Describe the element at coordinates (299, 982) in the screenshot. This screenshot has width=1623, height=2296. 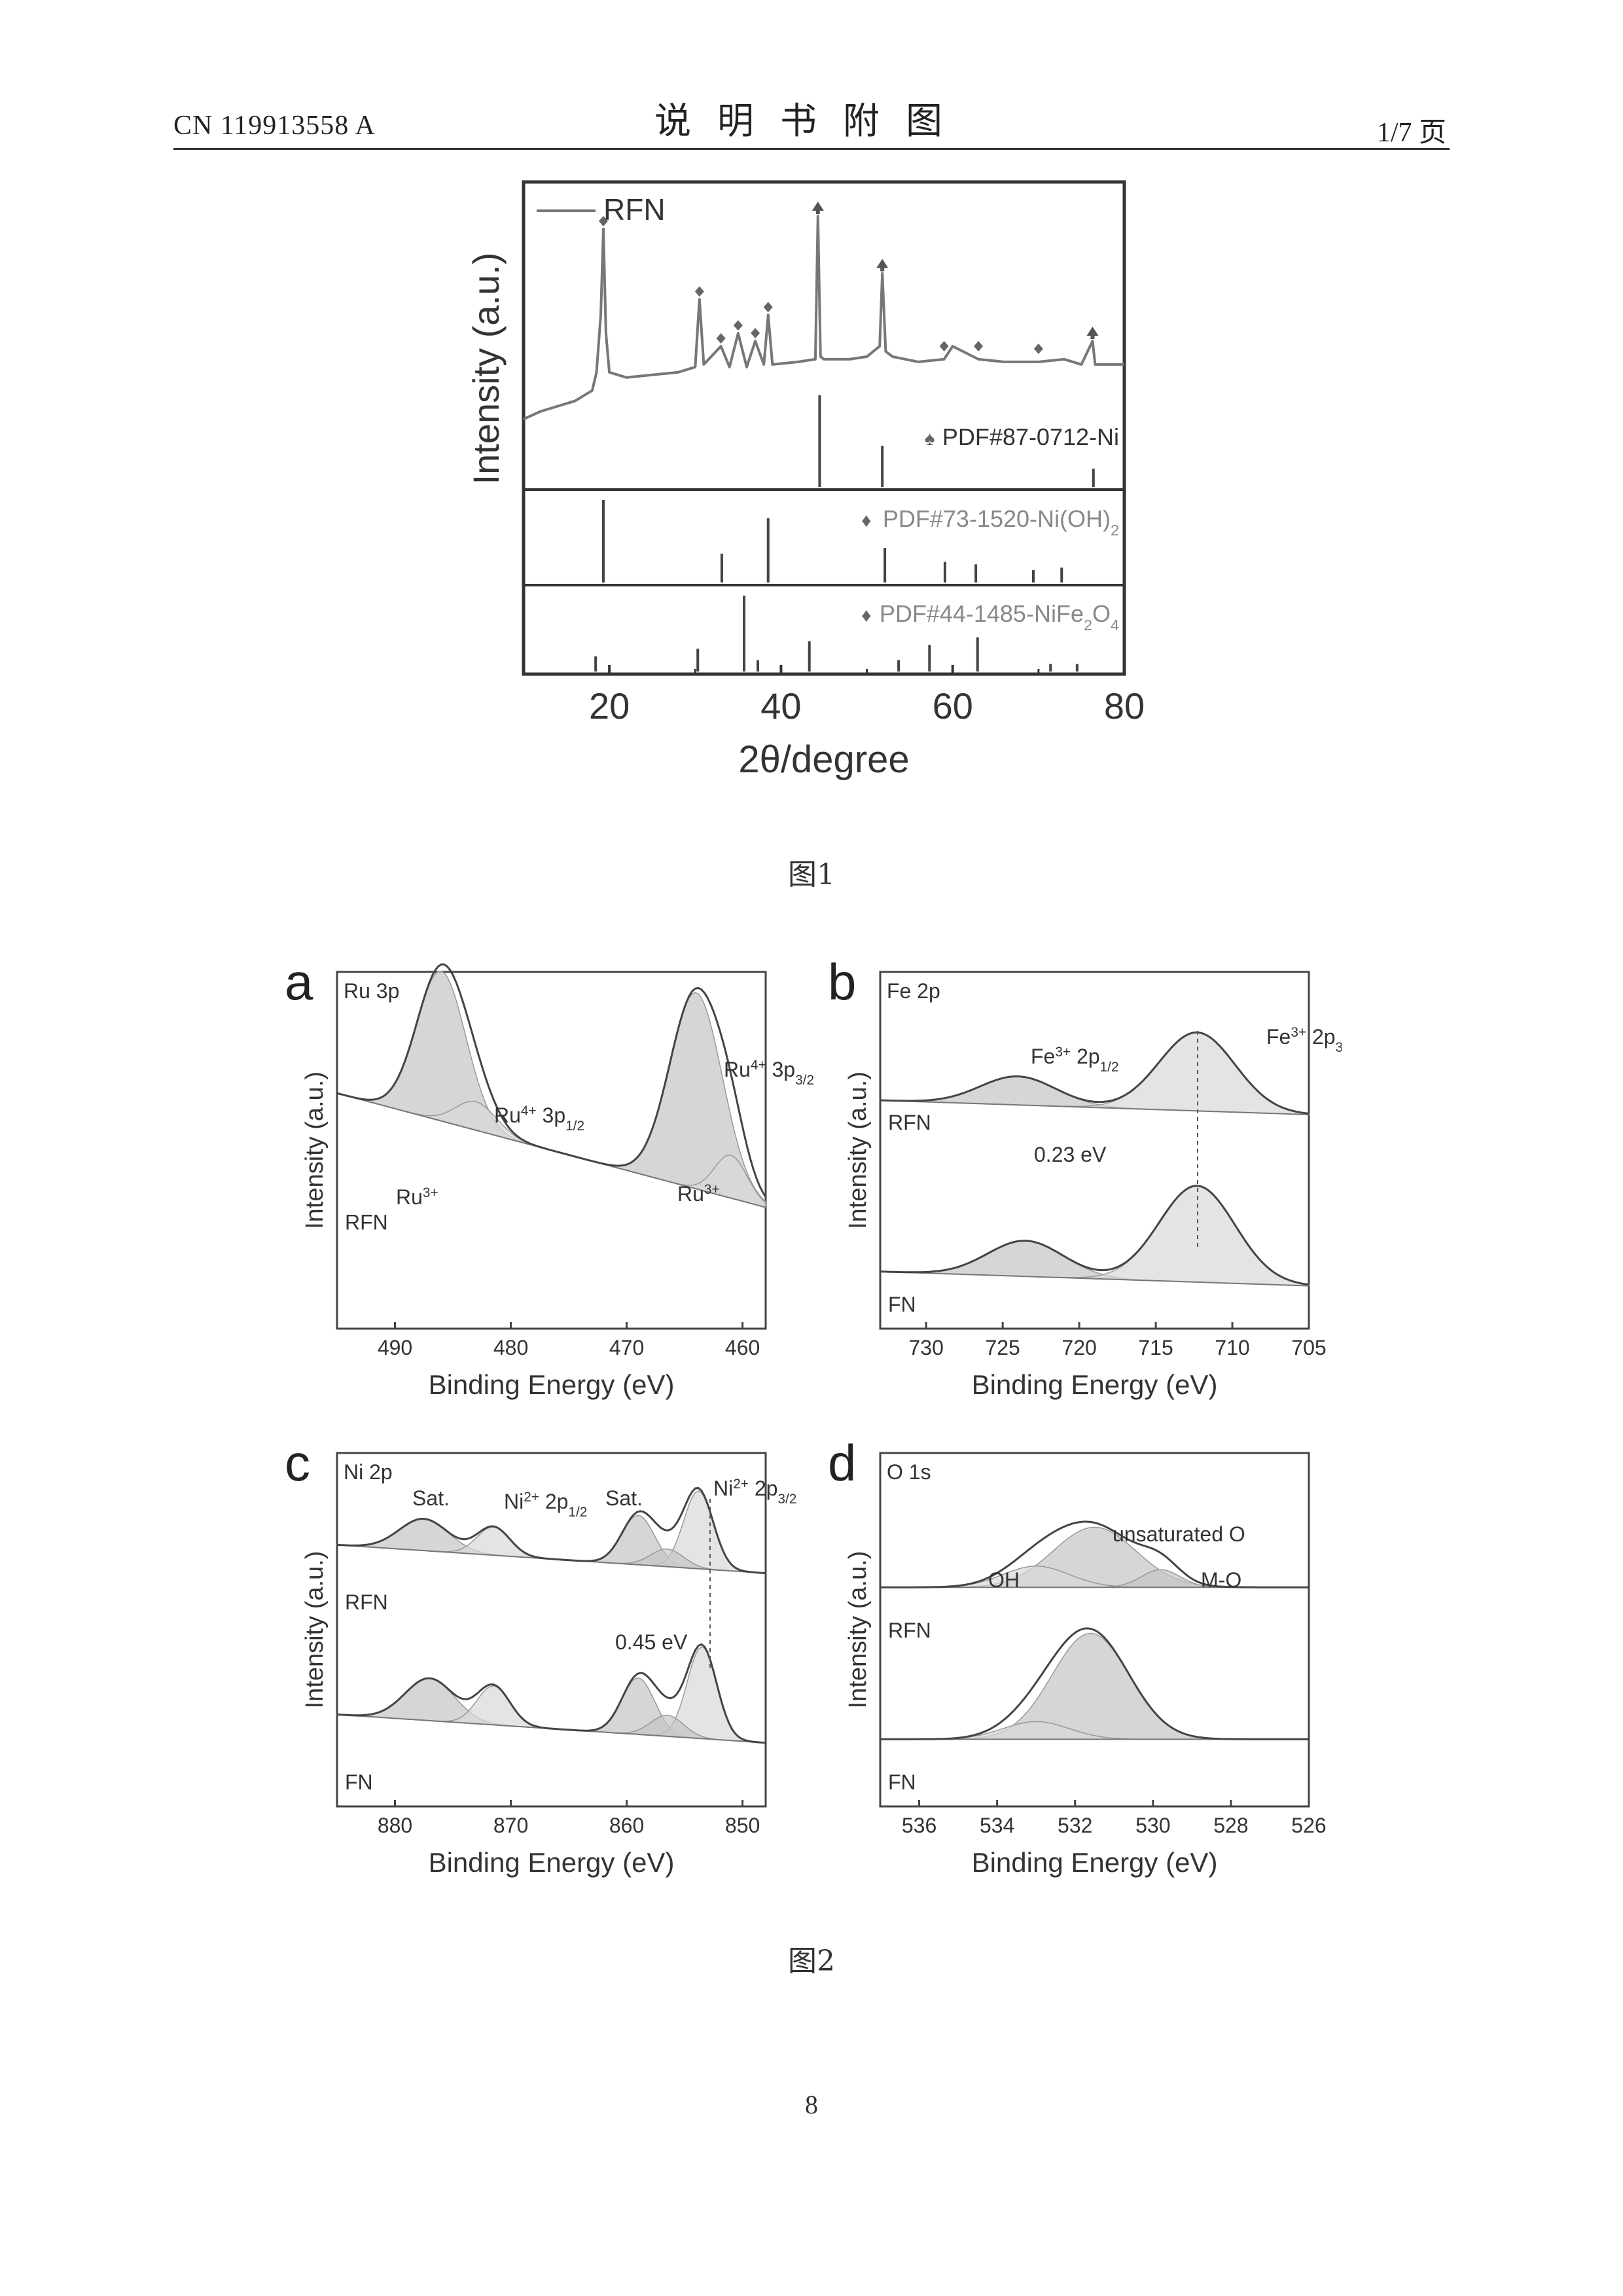
I see `panel-letter-a: a` at that location.